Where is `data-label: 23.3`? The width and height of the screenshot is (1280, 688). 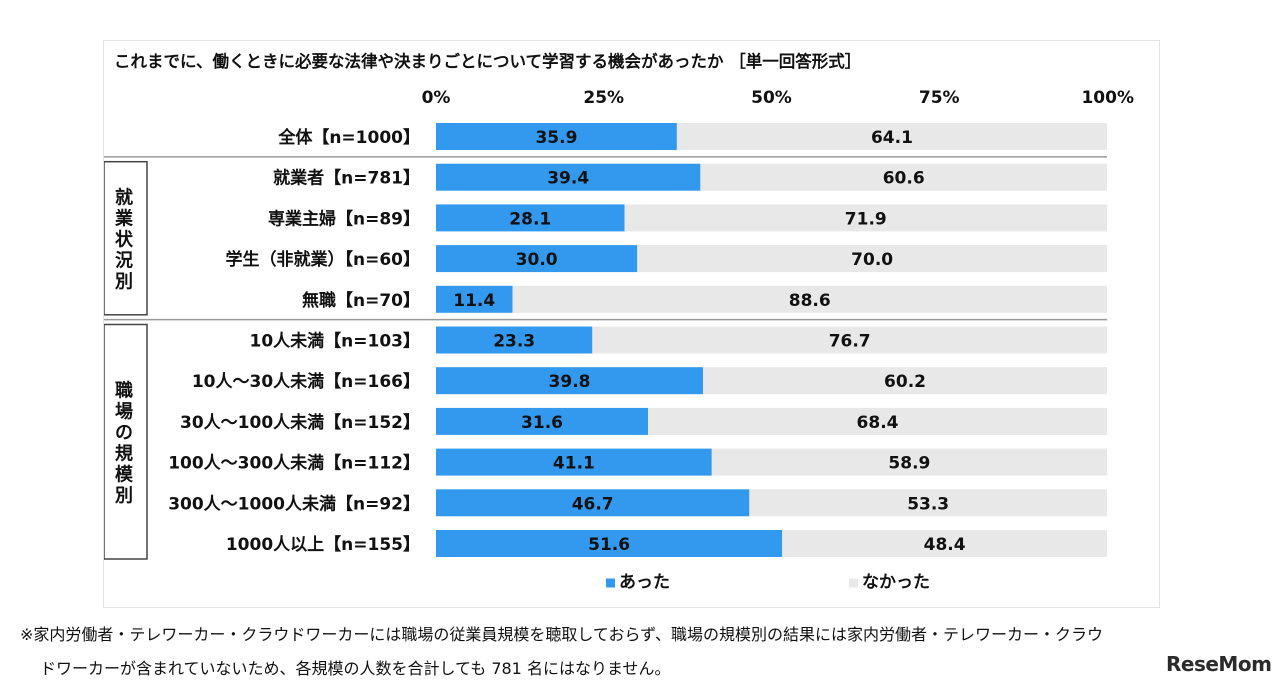
data-label: 23.3 is located at coordinates (514, 342).